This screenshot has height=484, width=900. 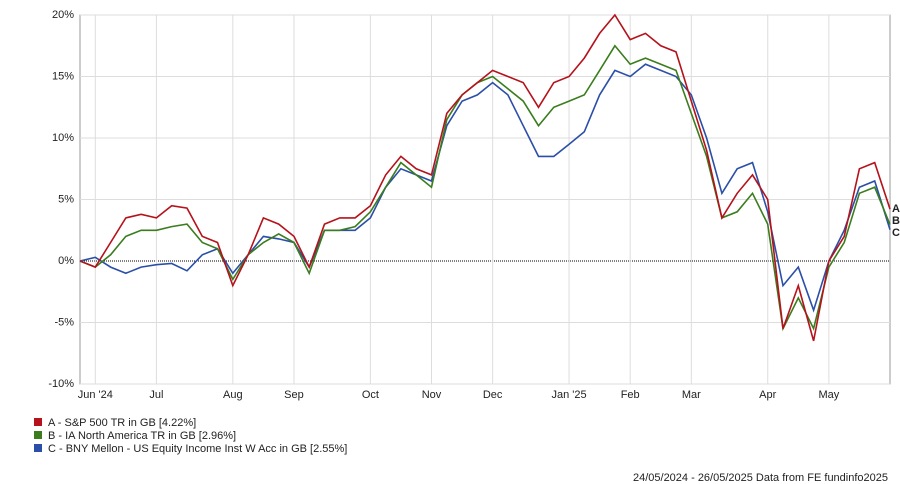 What do you see at coordinates (64, 322) in the screenshot?
I see `y-tick-label: -5%` at bounding box center [64, 322].